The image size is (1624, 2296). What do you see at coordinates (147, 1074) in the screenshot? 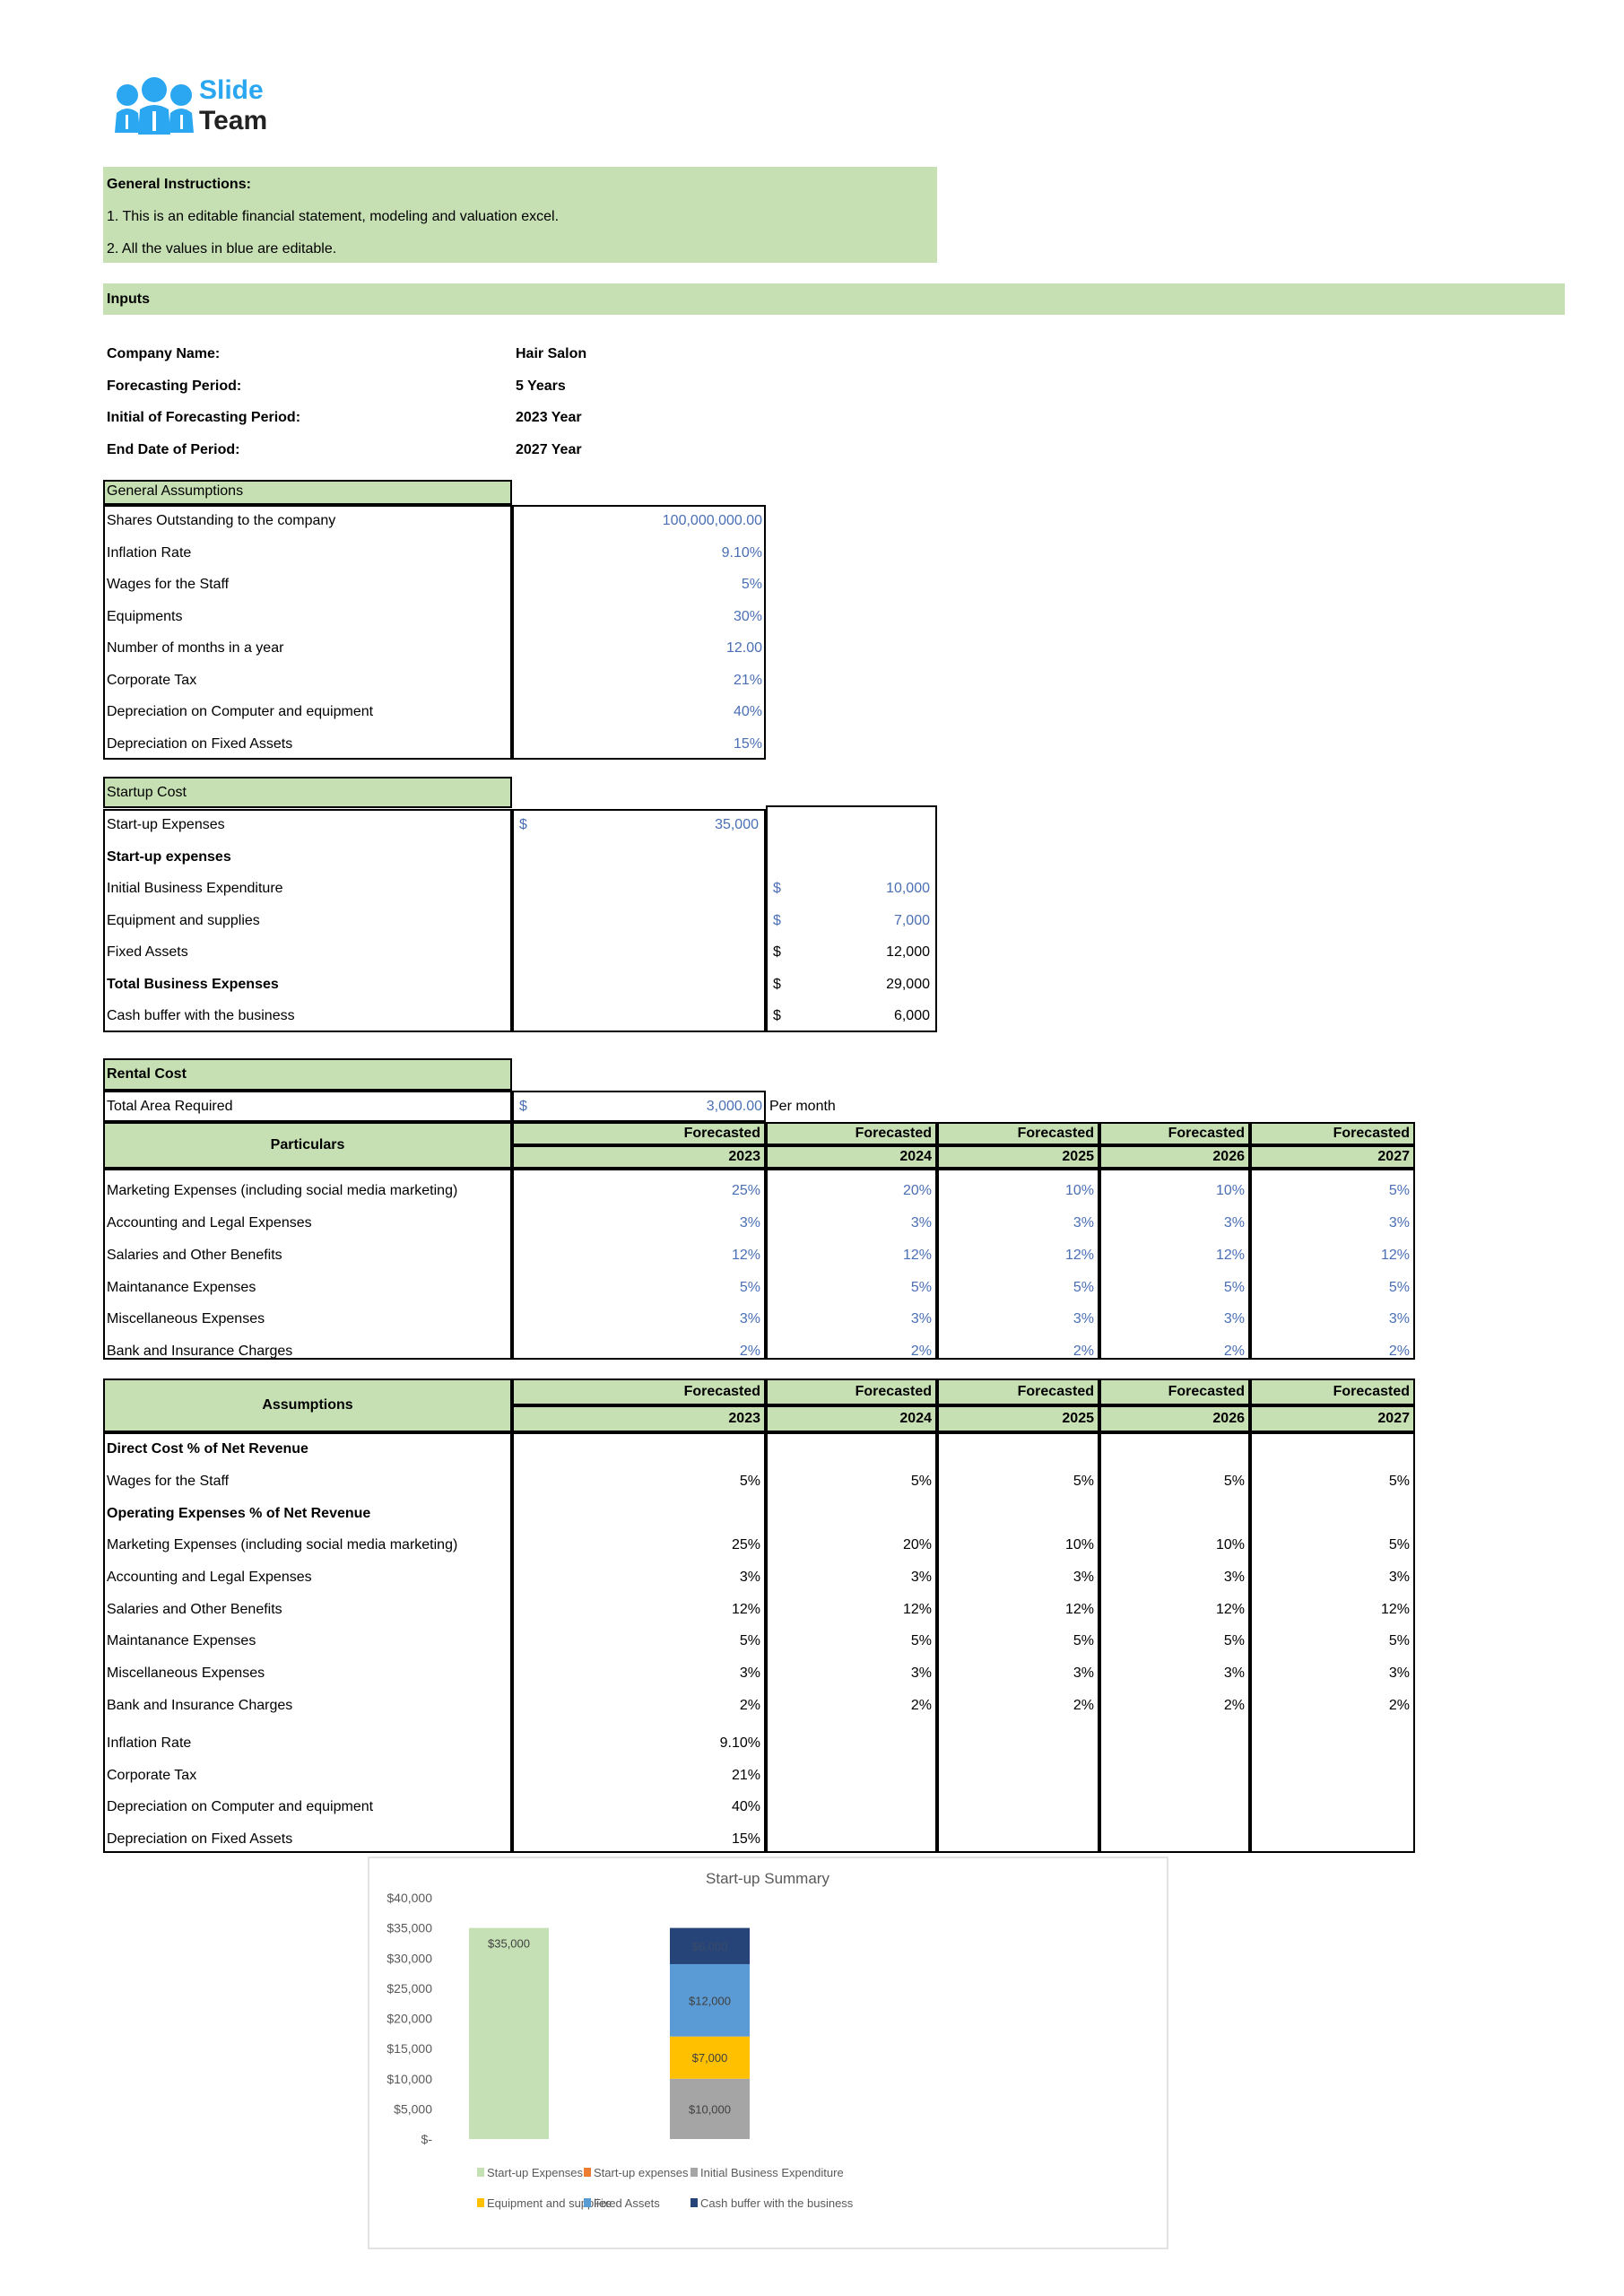
I see `rental-cost-title: Rental Cost` at bounding box center [147, 1074].